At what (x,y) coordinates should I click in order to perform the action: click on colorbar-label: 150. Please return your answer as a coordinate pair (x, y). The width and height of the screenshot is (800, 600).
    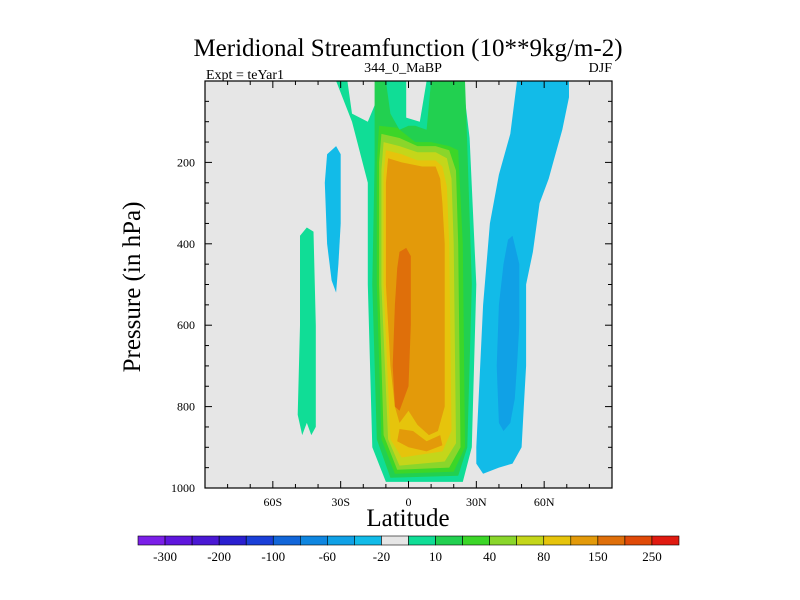
    Looking at the image, I should click on (598, 556).